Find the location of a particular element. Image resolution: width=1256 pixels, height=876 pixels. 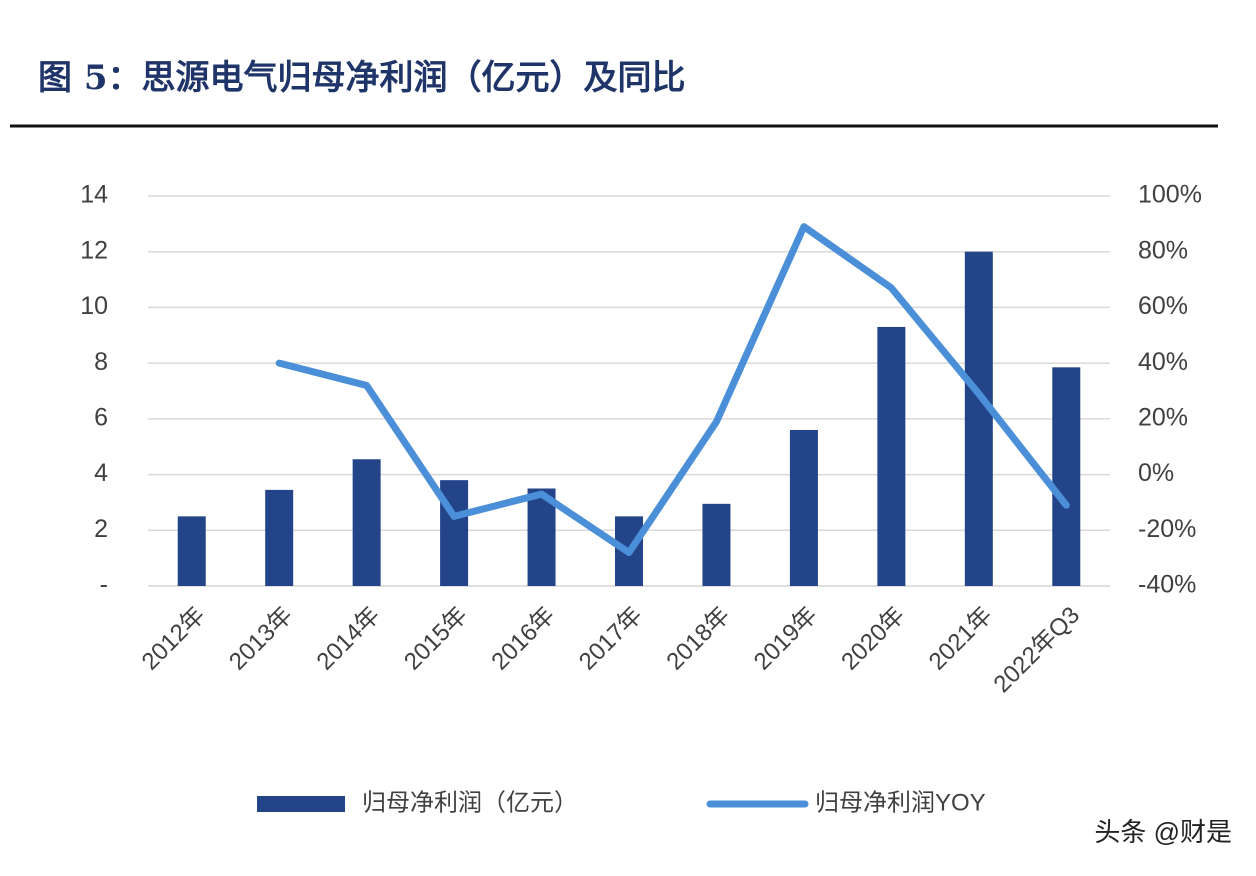

y-tick-label: 8 is located at coordinates (101, 362).